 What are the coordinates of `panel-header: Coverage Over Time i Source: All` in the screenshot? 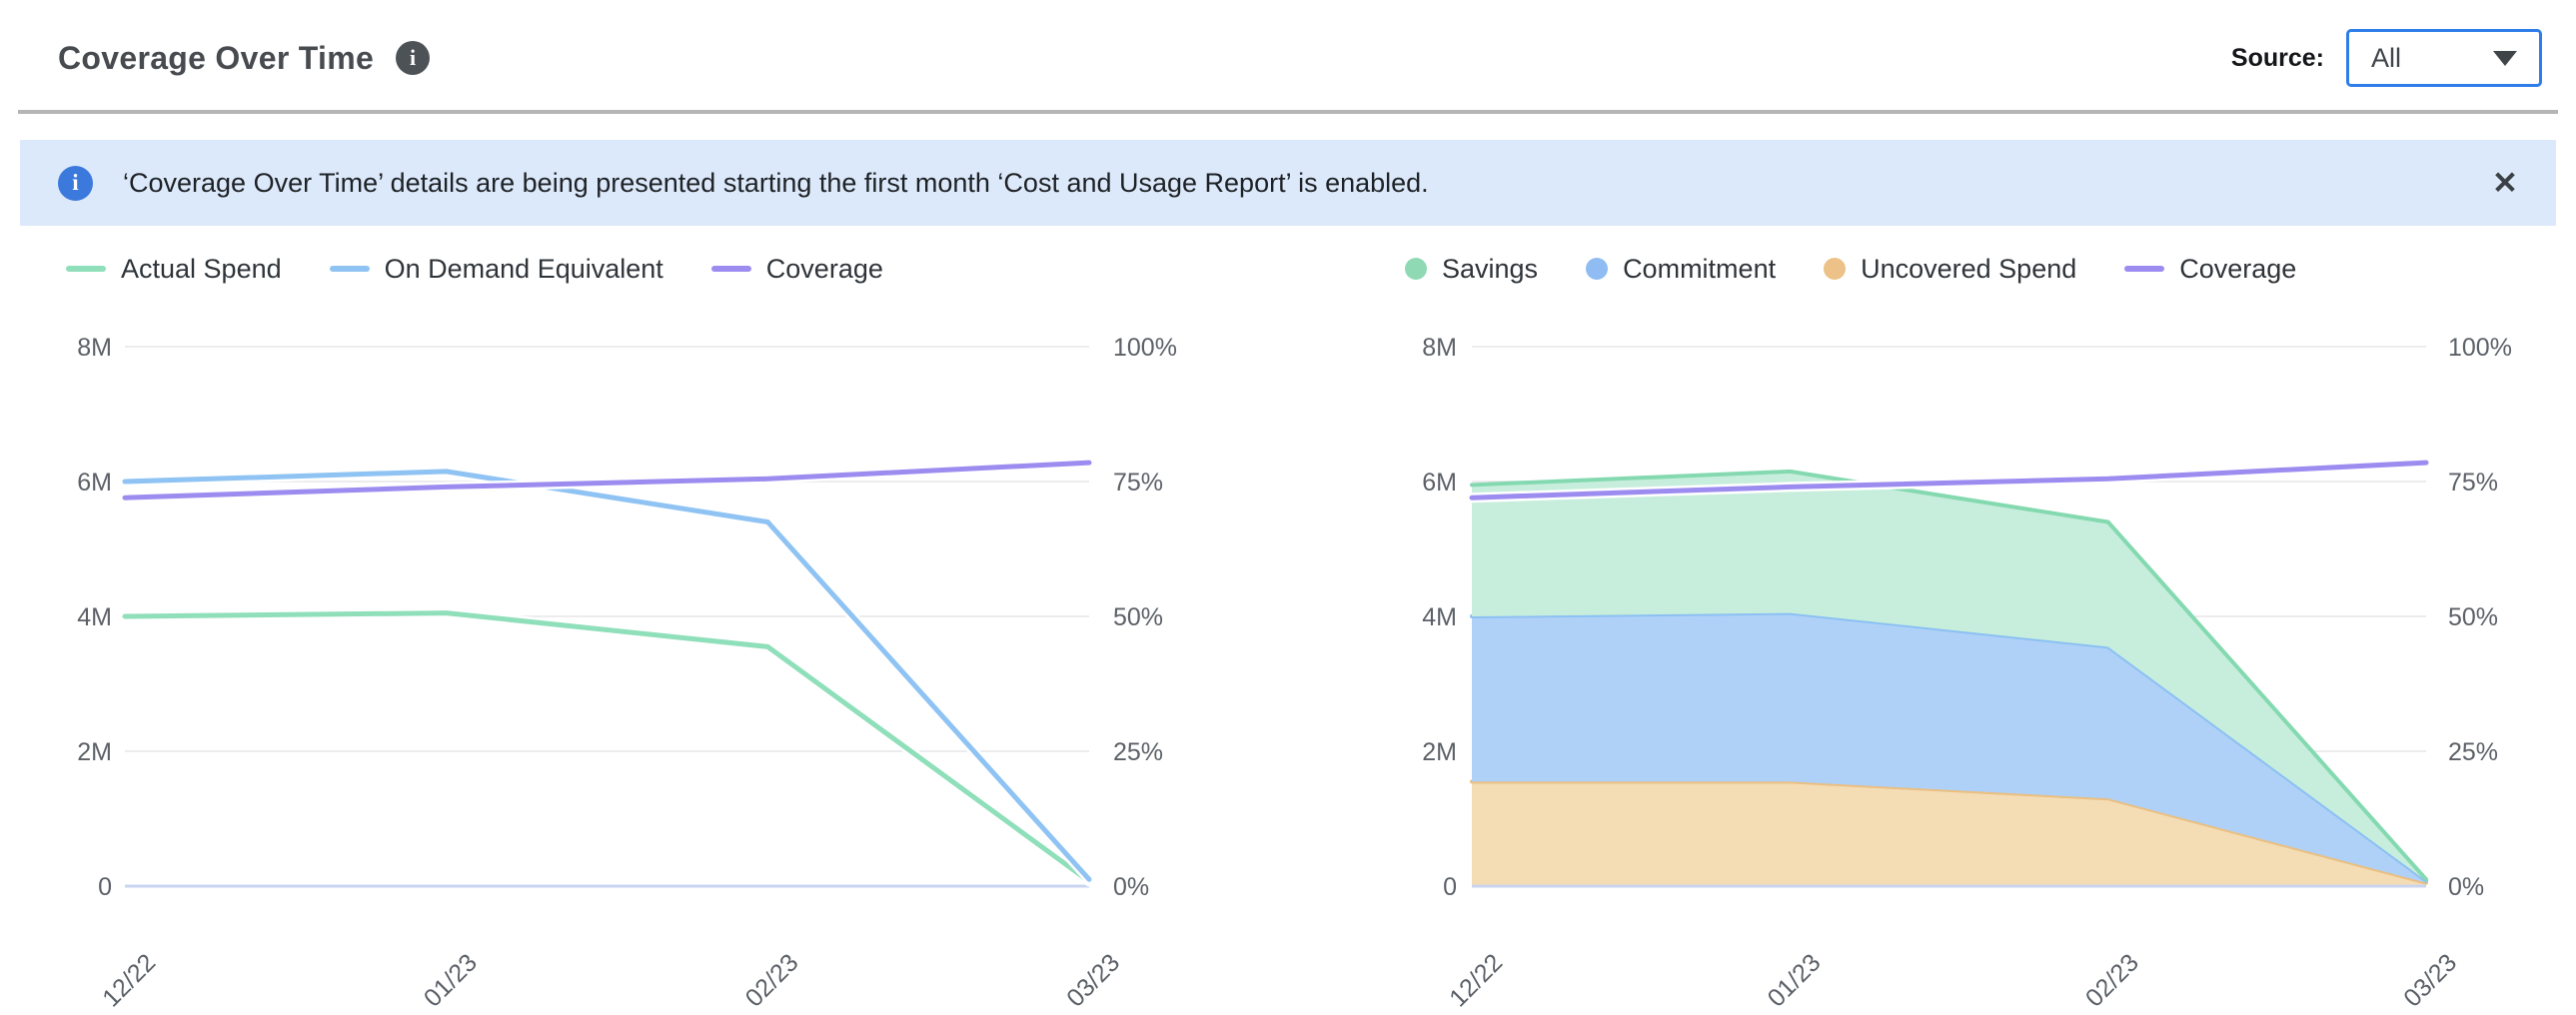 It's located at (1288, 55).